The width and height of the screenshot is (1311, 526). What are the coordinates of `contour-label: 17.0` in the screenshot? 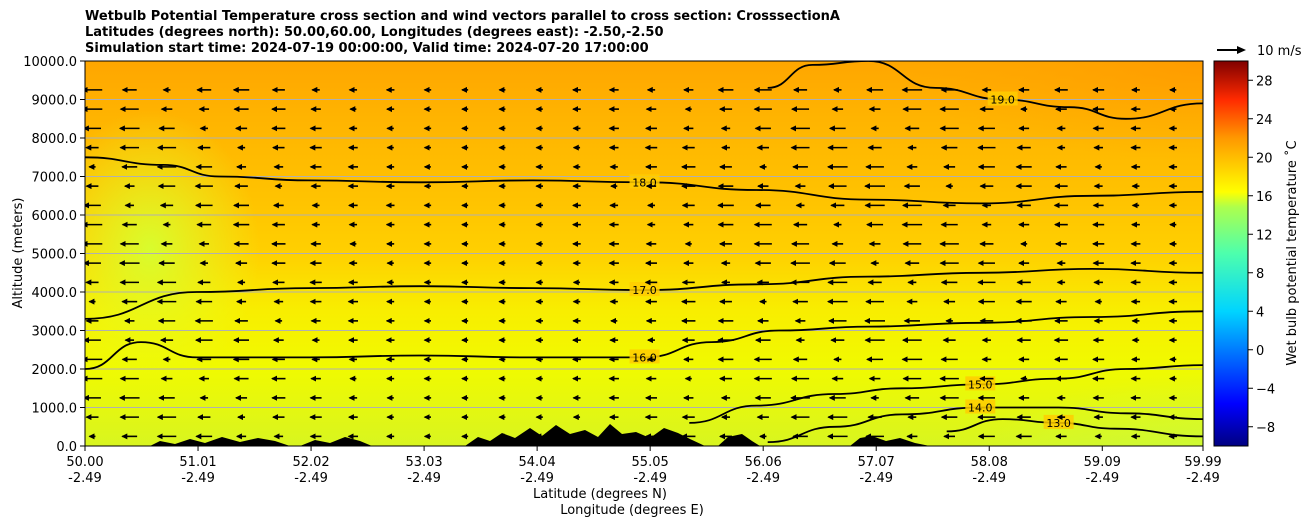 It's located at (644, 290).